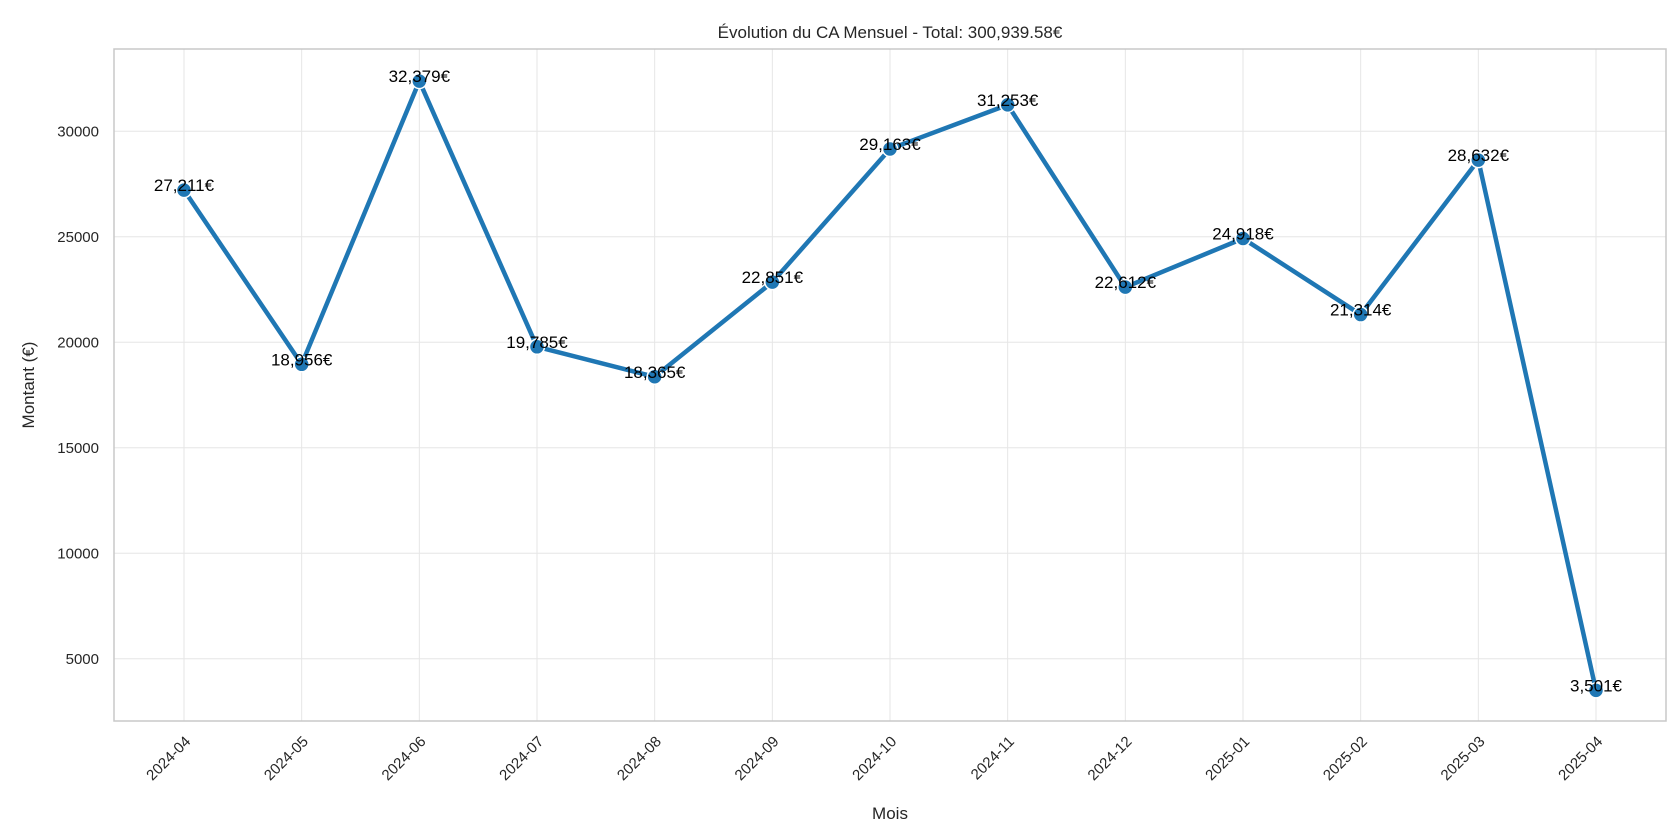 The image size is (1680, 840). What do you see at coordinates (168, 758) in the screenshot?
I see `x-tick-label: 2024-04` at bounding box center [168, 758].